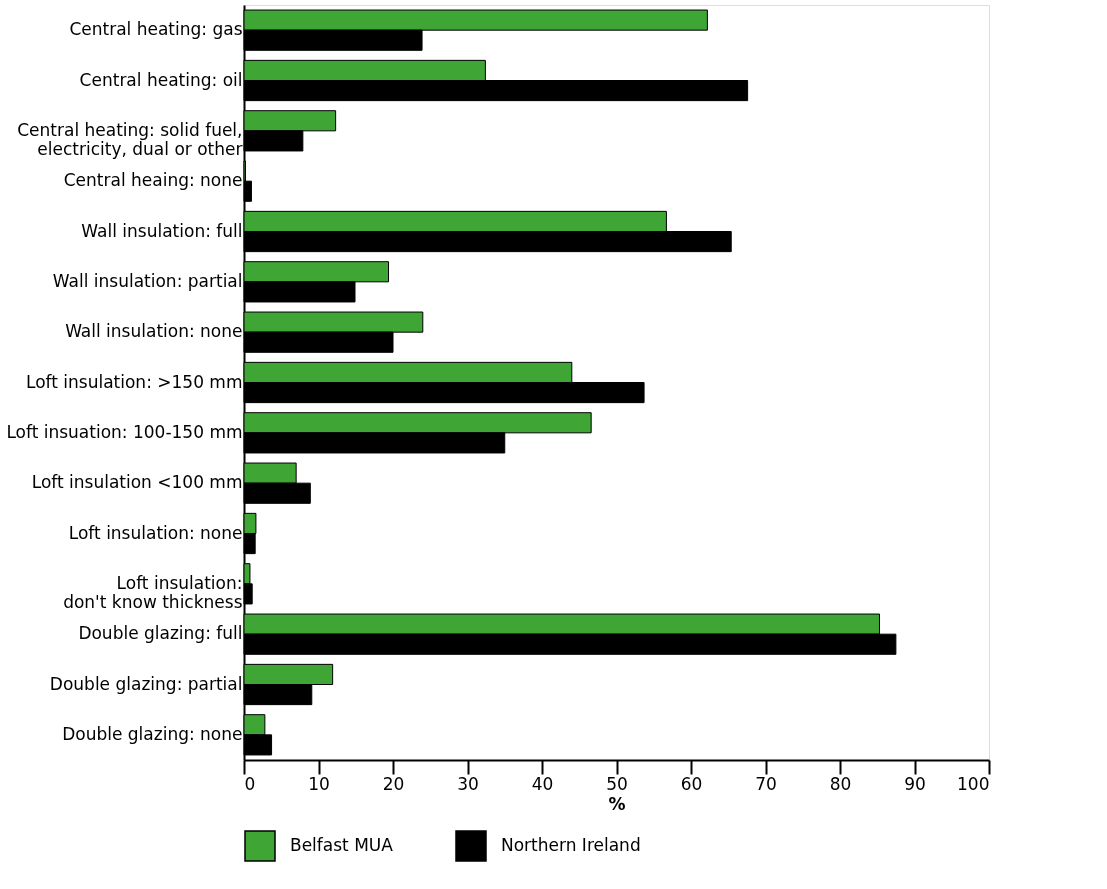 This screenshot has width=1107, height=889. What do you see at coordinates (162, 230) in the screenshot?
I see `y-tick-label: Wall insulation: full` at bounding box center [162, 230].